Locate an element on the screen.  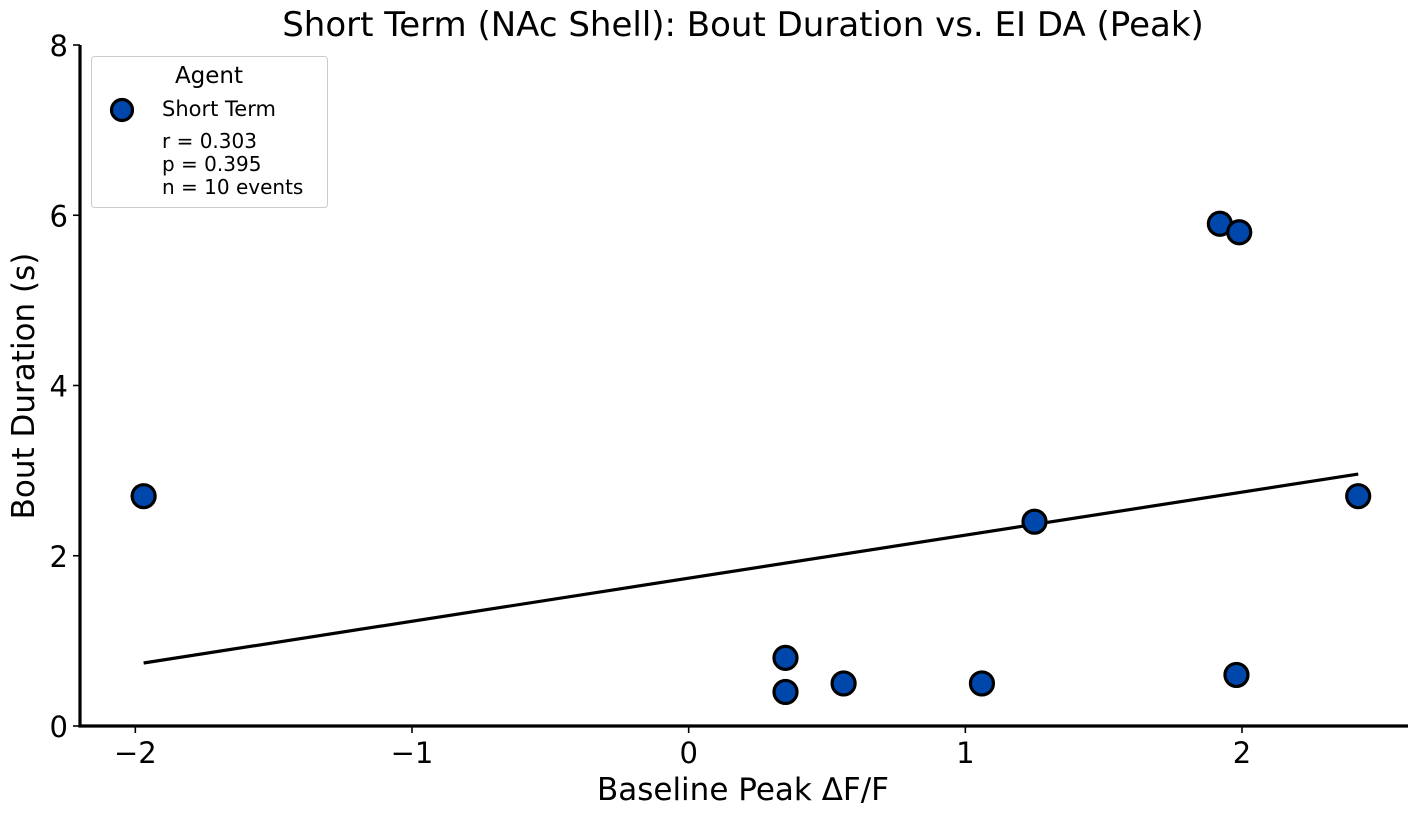
y-tick-label: 2 is located at coordinates (59, 557).